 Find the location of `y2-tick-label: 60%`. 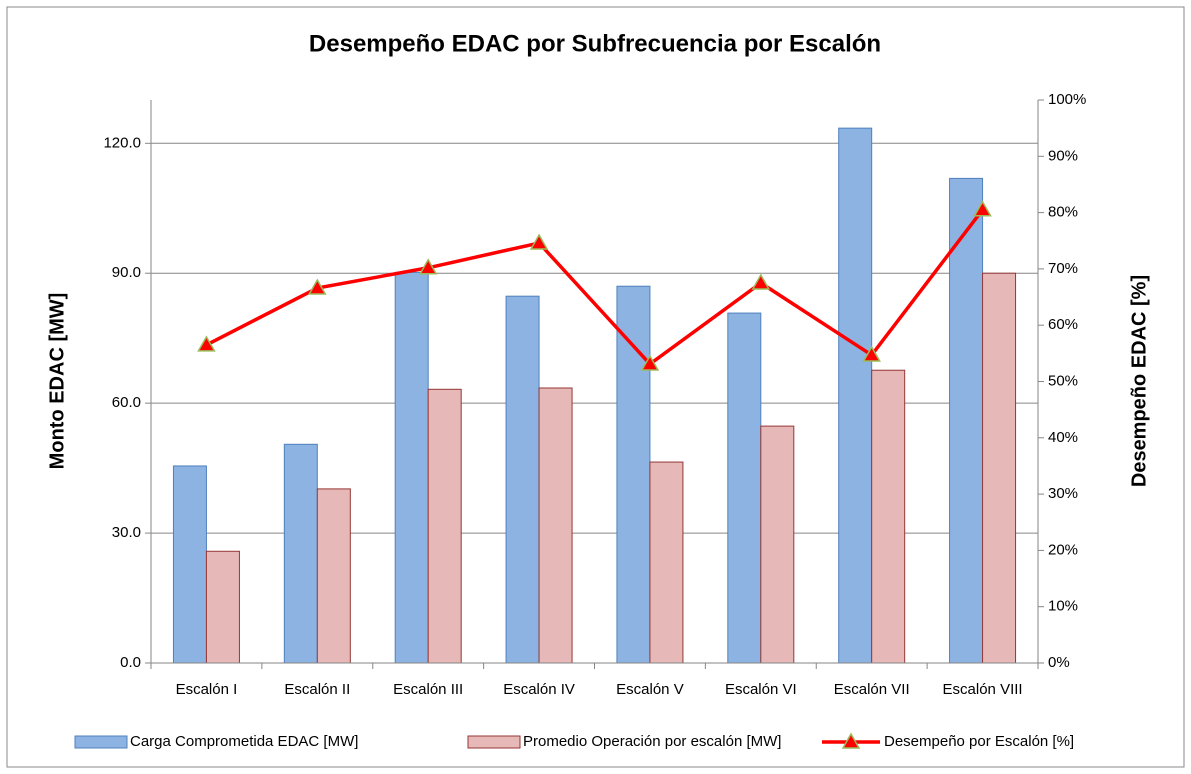

y2-tick-label: 60% is located at coordinates (1063, 324).